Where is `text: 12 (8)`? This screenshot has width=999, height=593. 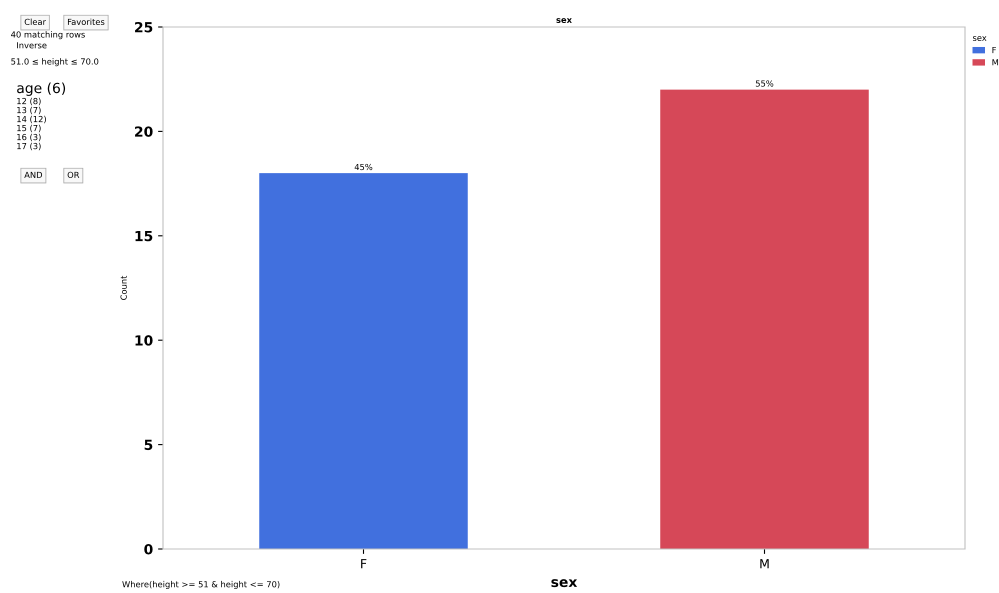
text: 12 (8) is located at coordinates (29, 102).